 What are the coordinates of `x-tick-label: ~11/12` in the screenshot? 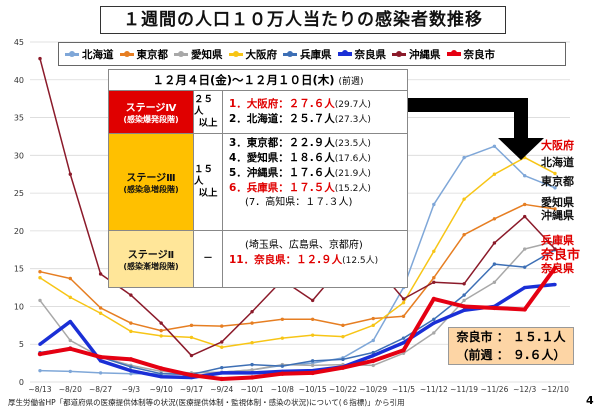 It's located at (434, 389).